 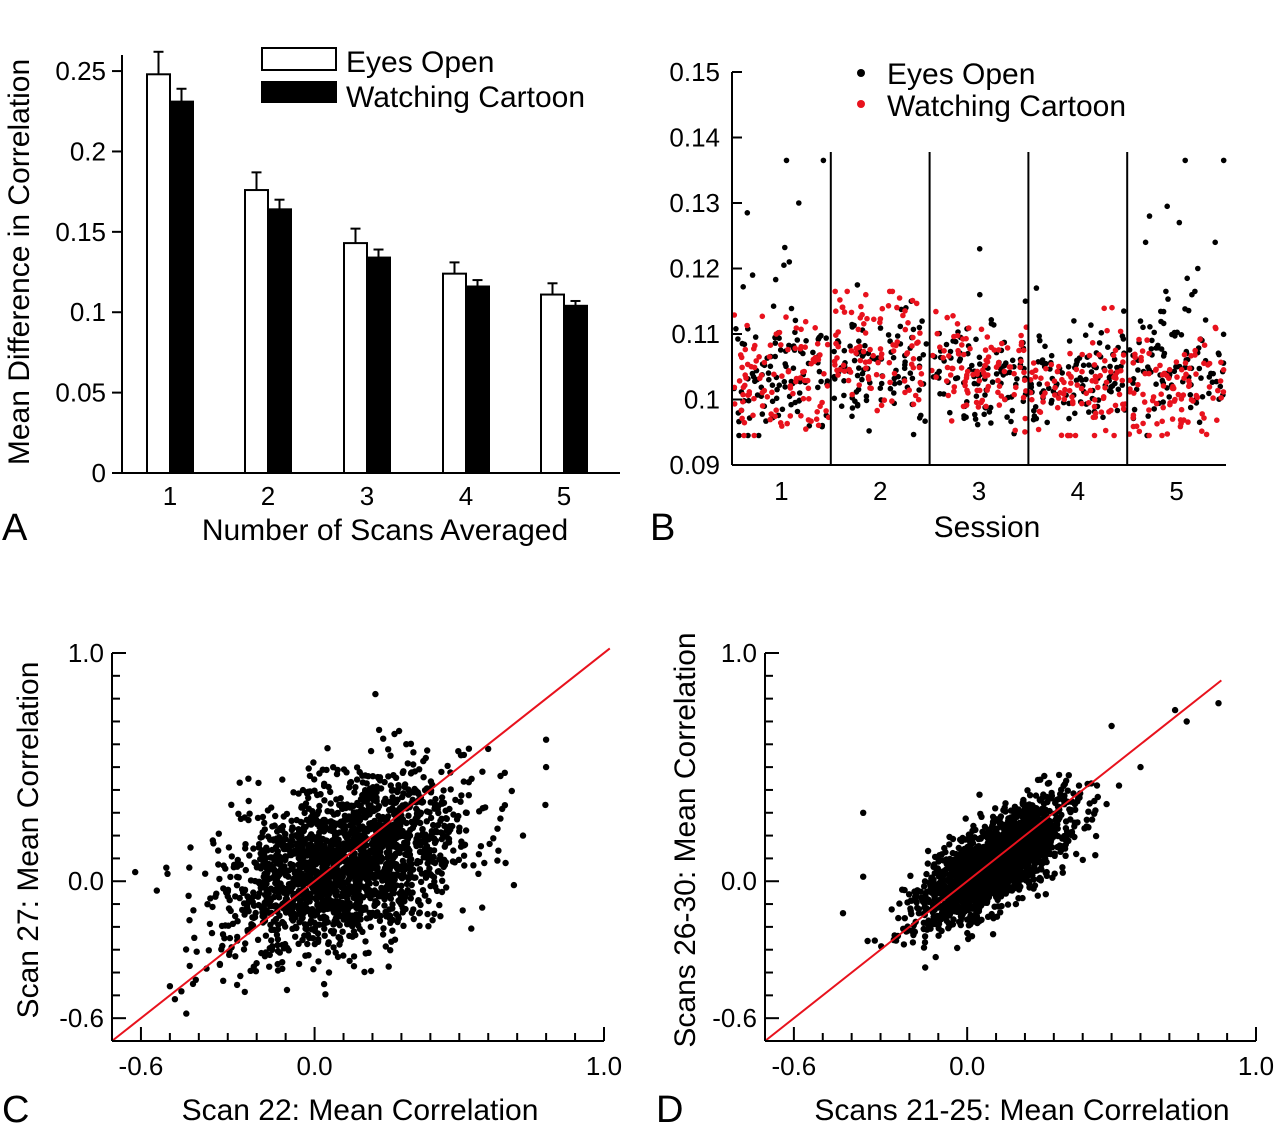 What do you see at coordinates (279, 341) in the screenshot?
I see `bar` at bounding box center [279, 341].